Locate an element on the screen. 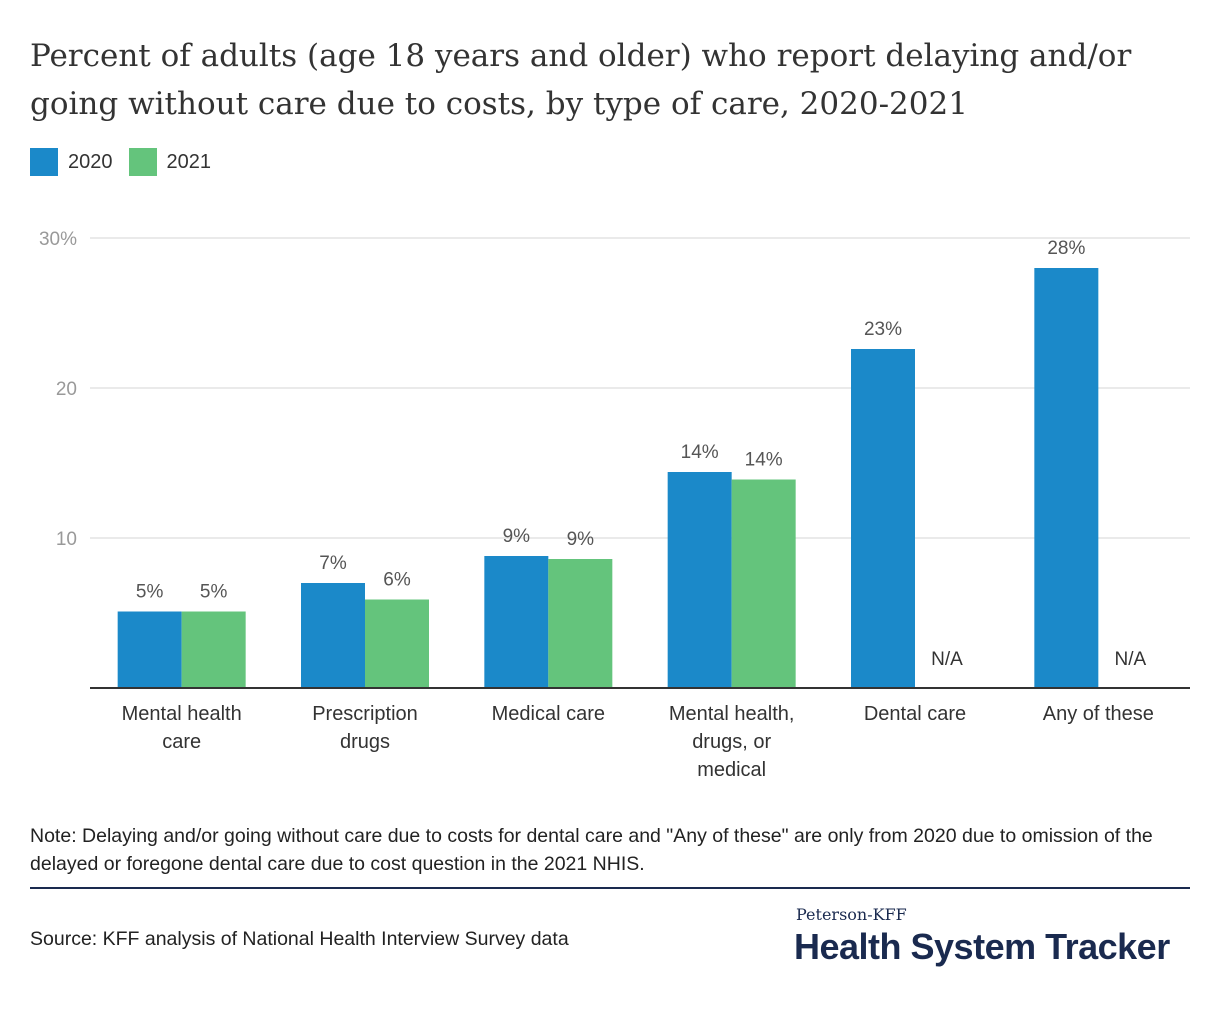 The width and height of the screenshot is (1220, 1020). legend-swatch-2021 is located at coordinates (142, 162).